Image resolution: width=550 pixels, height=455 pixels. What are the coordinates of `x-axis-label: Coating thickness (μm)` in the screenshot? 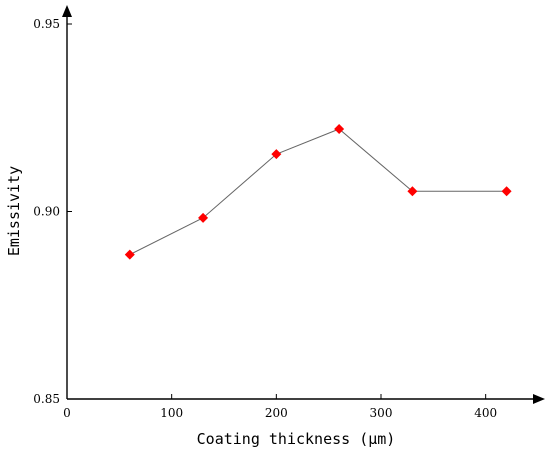 It's located at (296, 439).